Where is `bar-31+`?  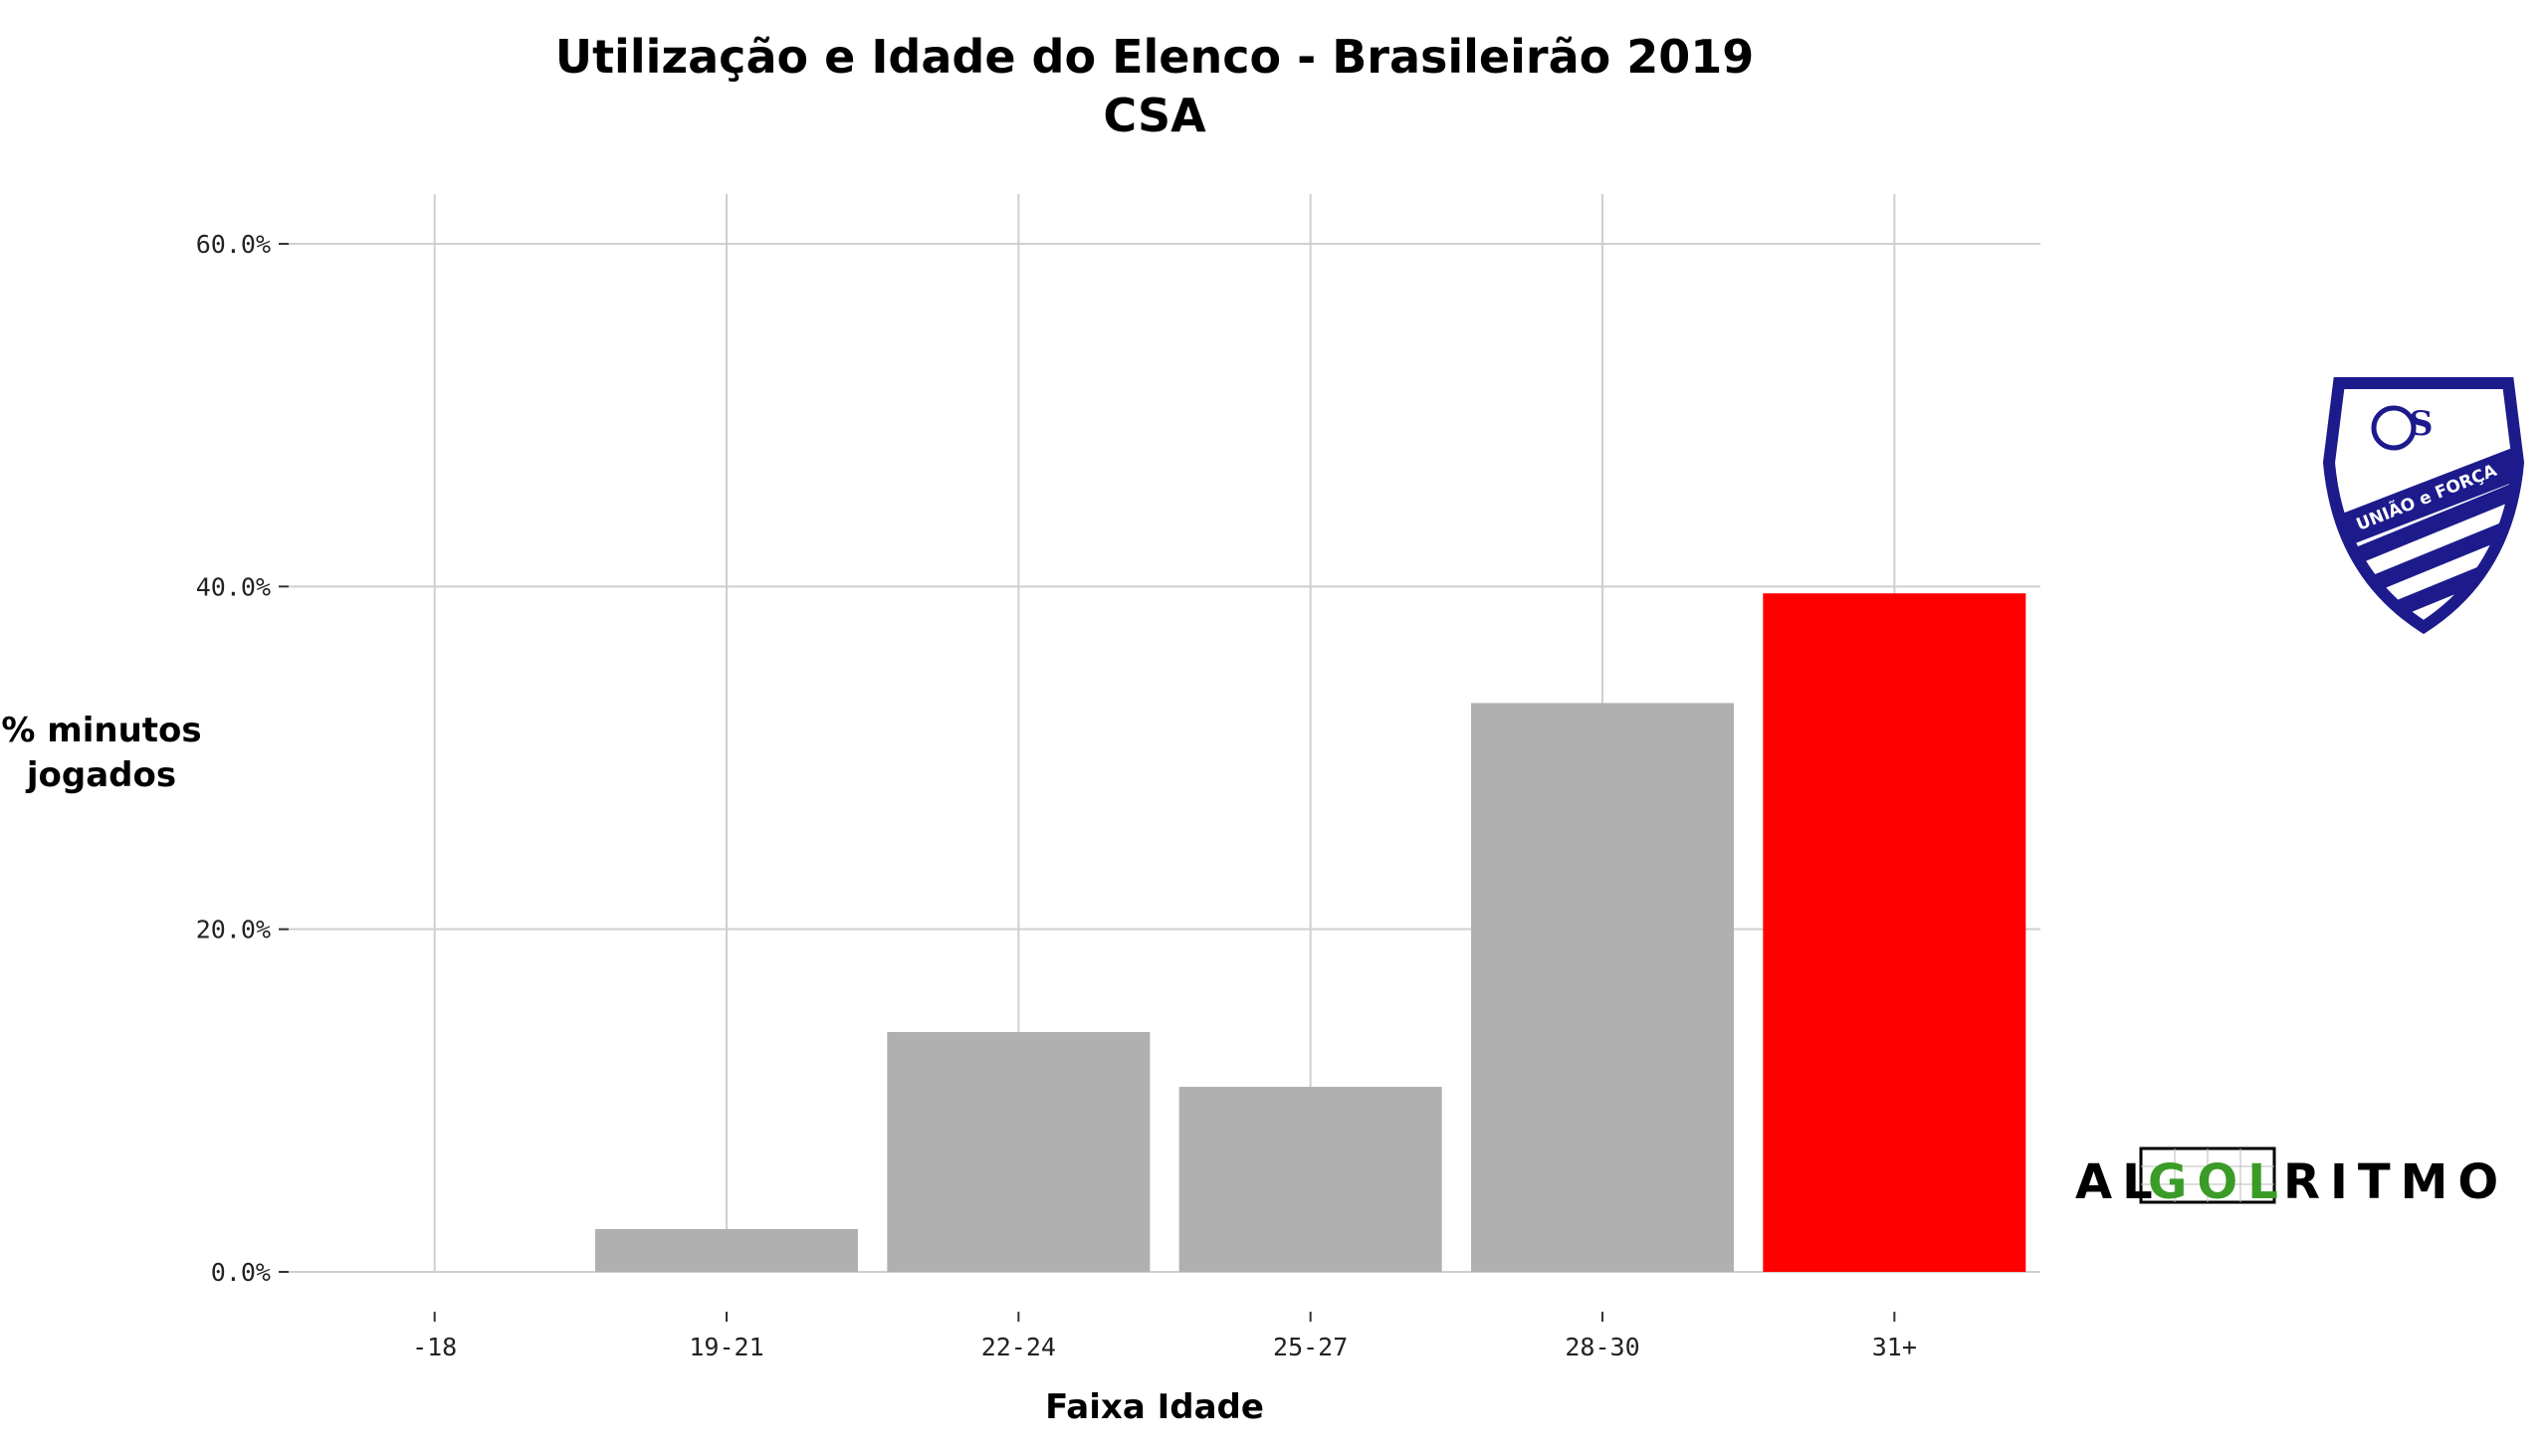 bar-31+ is located at coordinates (1894, 932).